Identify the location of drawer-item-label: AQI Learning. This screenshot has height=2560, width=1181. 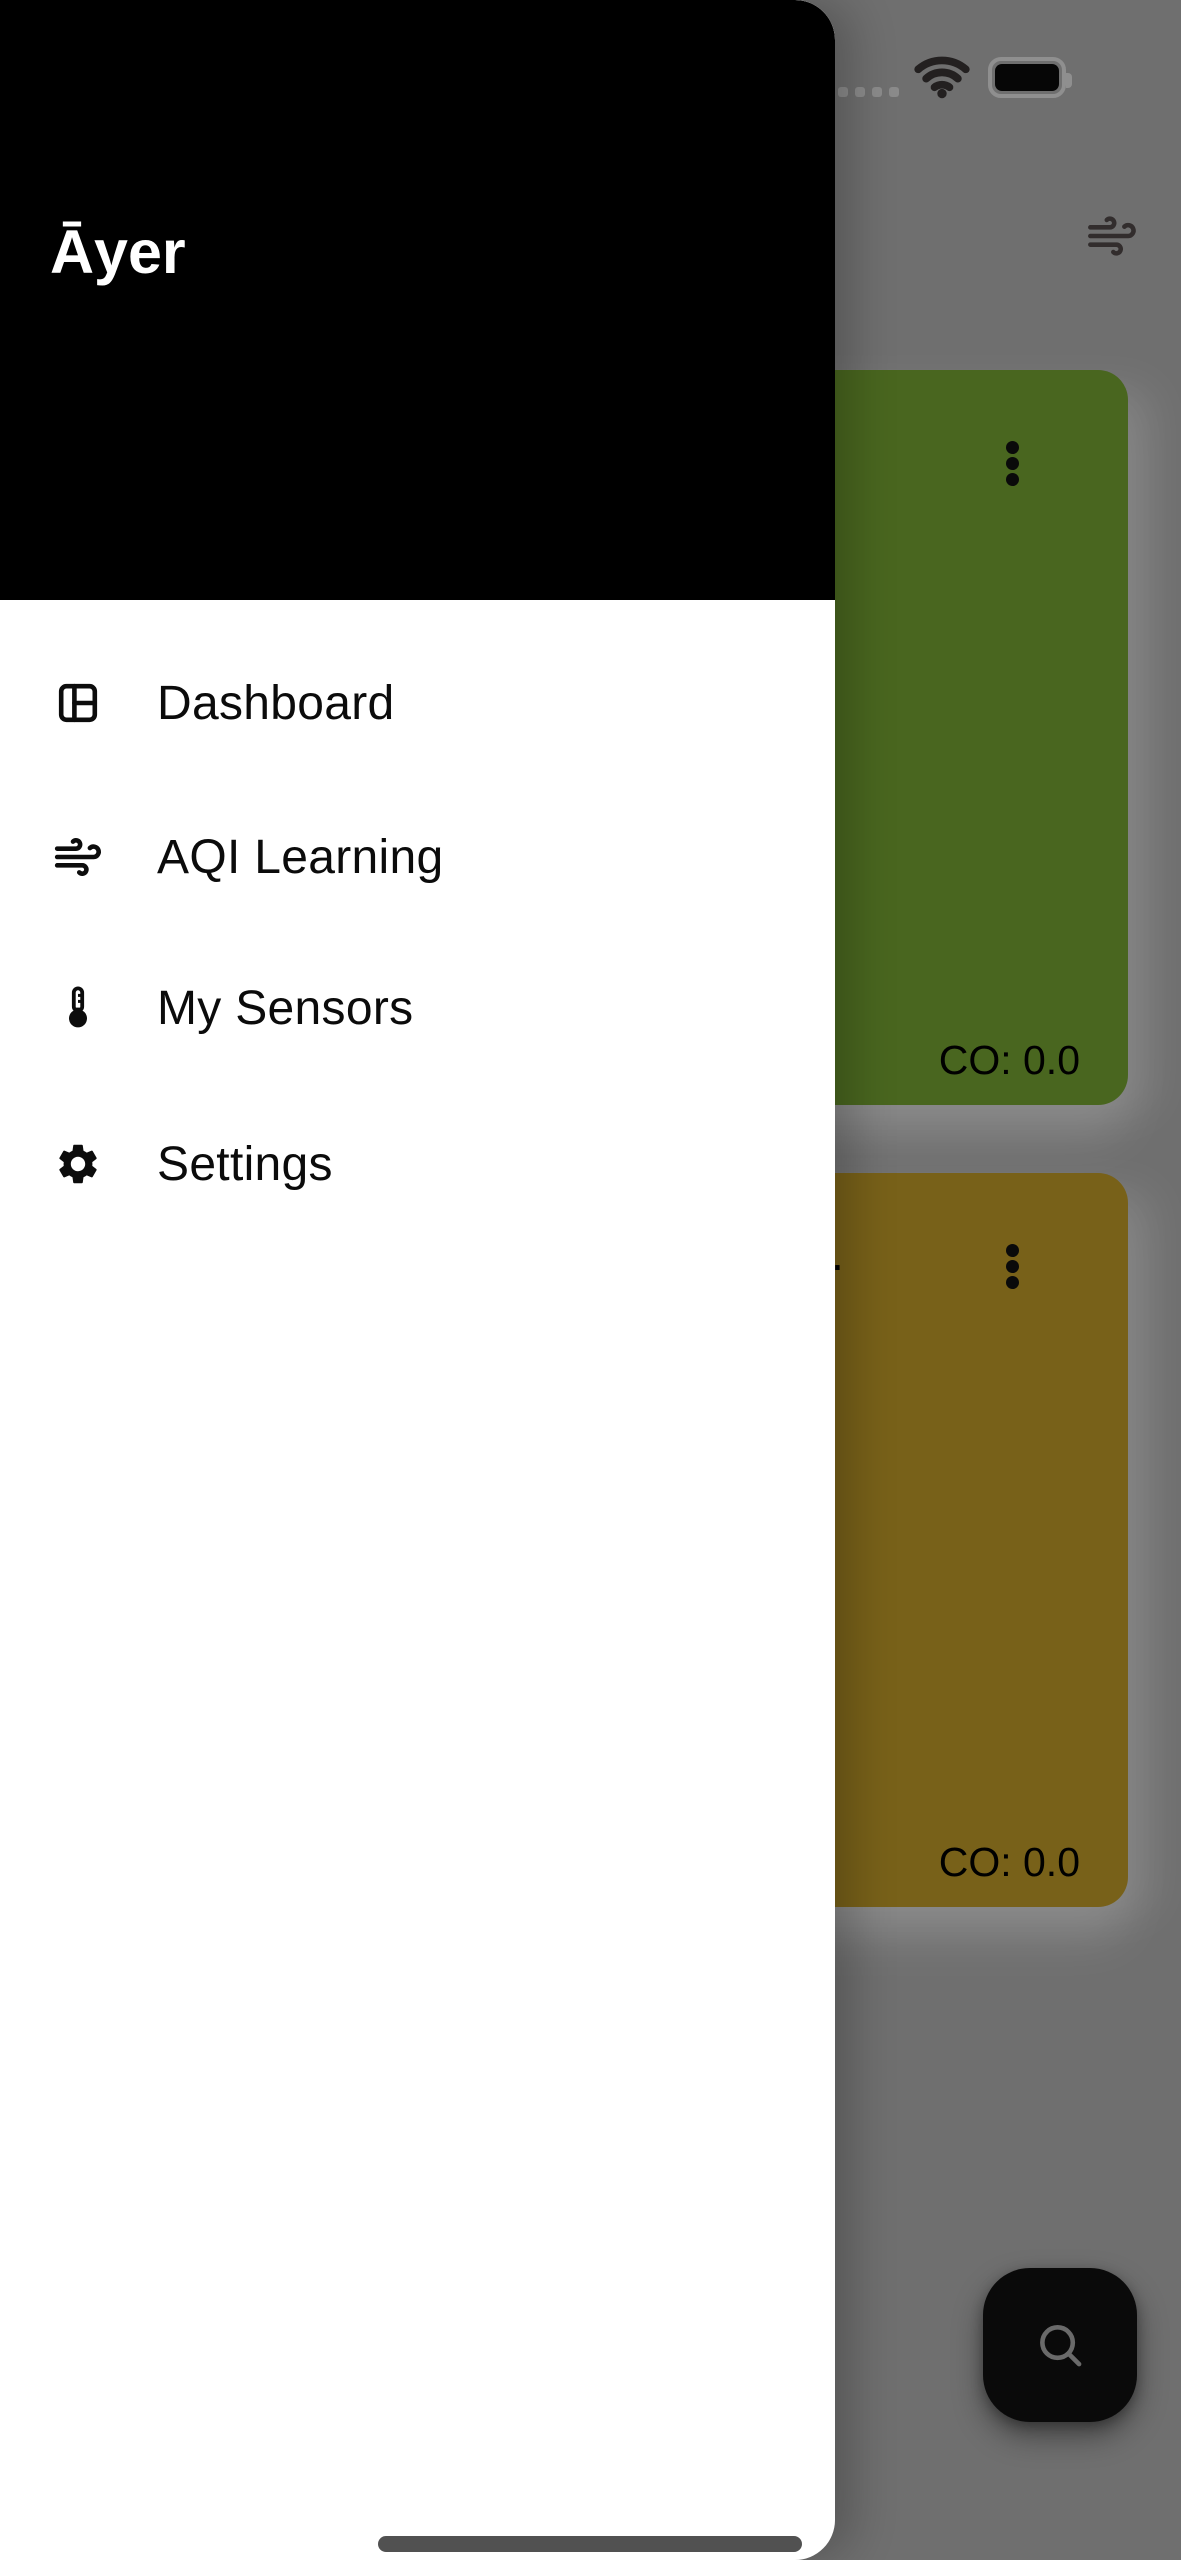
(300, 857).